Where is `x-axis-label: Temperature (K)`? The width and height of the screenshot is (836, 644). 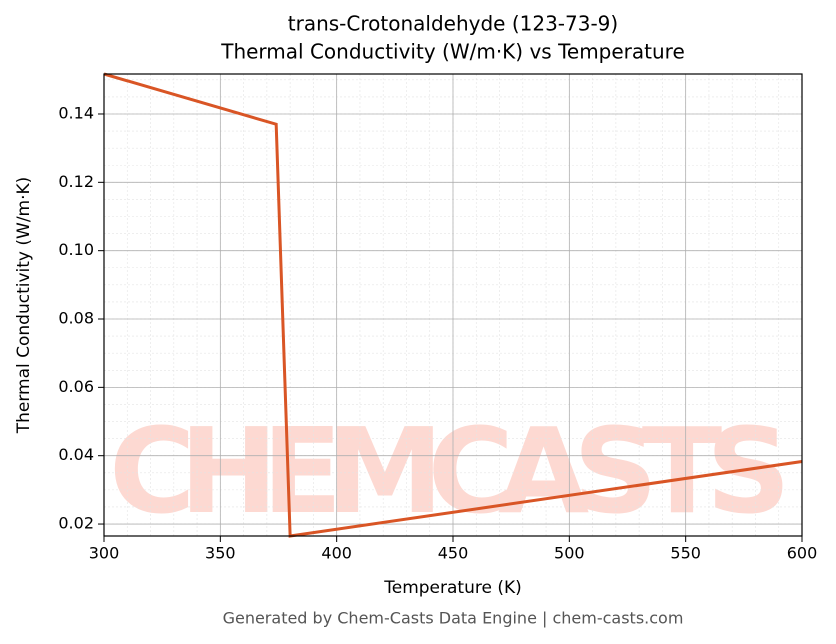 x-axis-label: Temperature (K) is located at coordinates (452, 588).